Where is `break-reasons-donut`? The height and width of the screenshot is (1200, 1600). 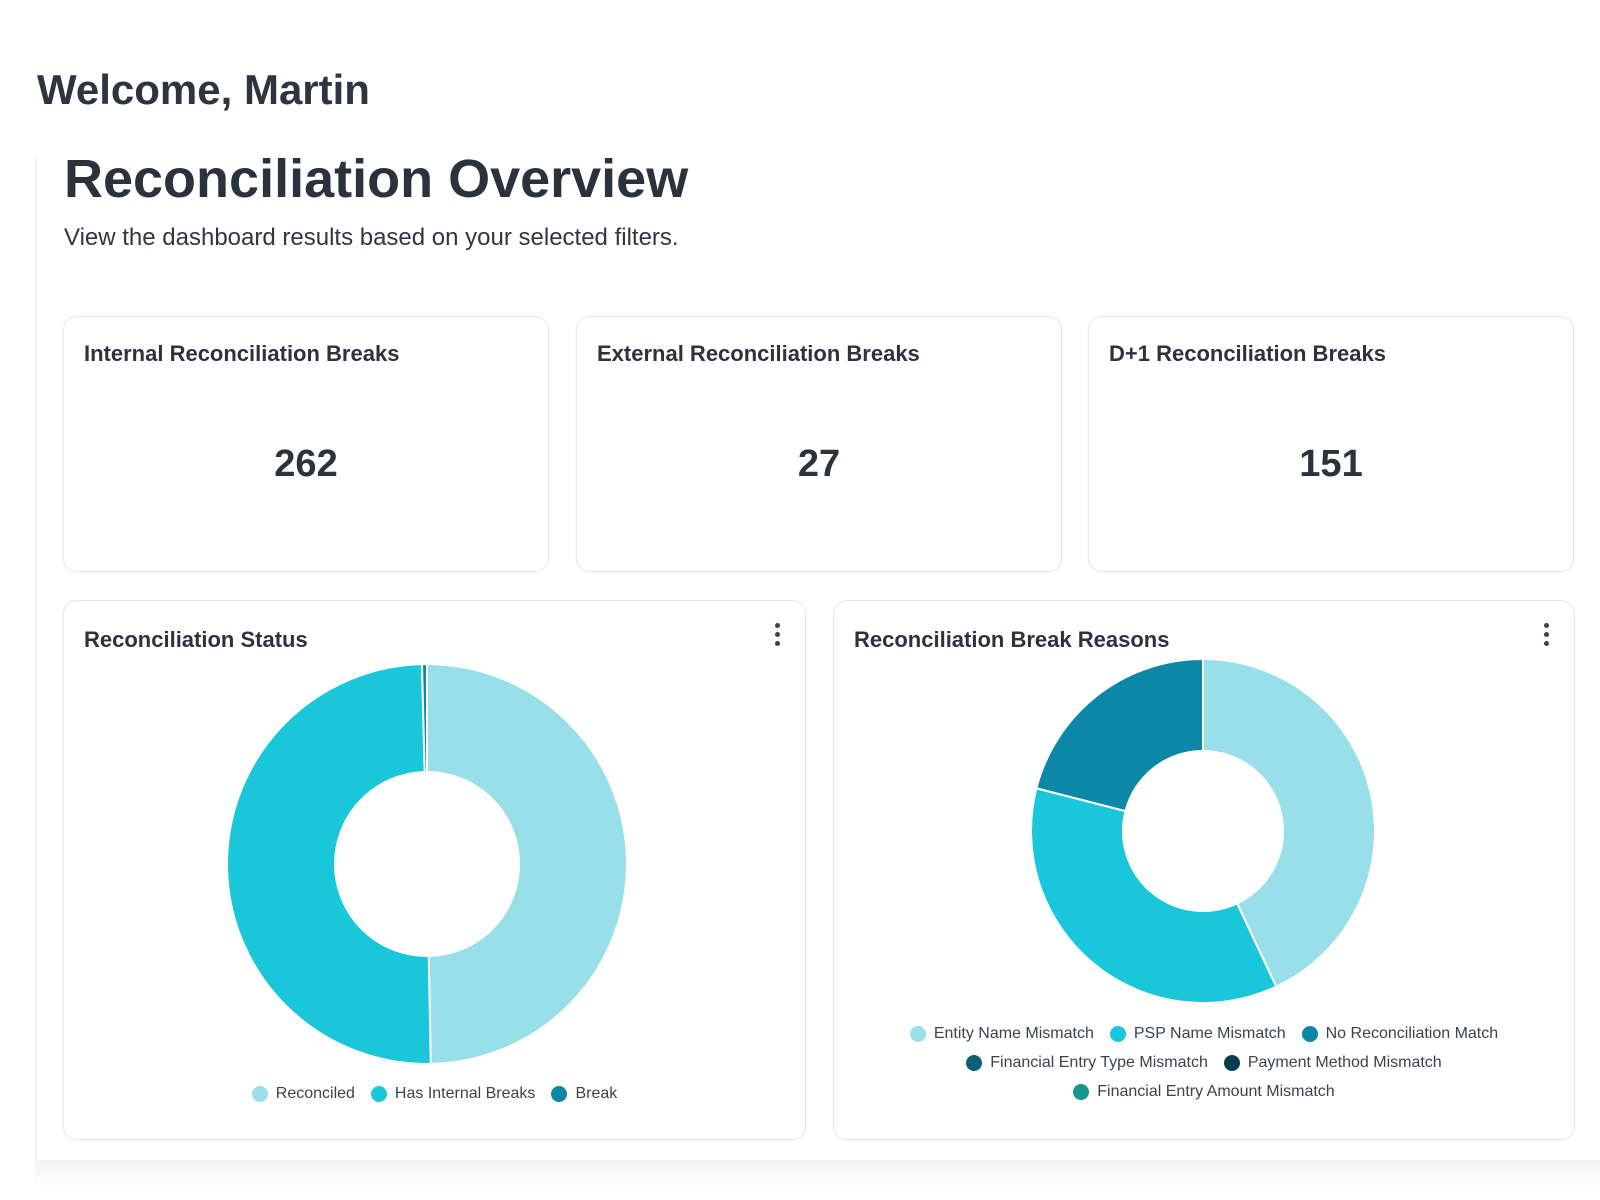 break-reasons-donut is located at coordinates (1203, 830).